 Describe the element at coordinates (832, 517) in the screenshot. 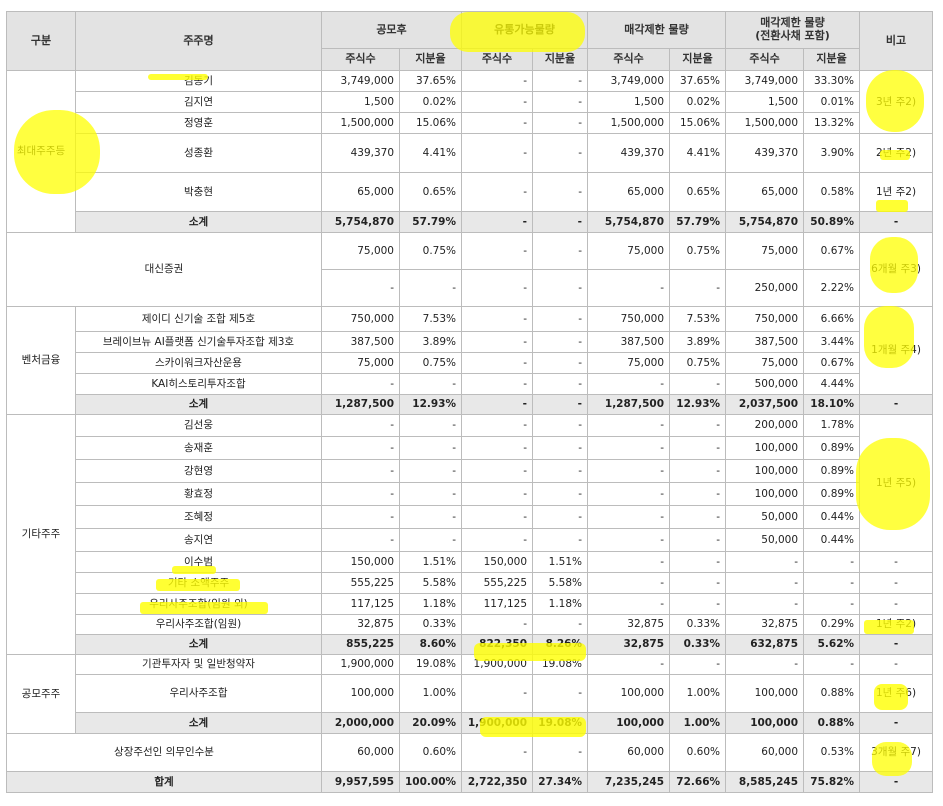

I see `cell: 0.44%` at that location.